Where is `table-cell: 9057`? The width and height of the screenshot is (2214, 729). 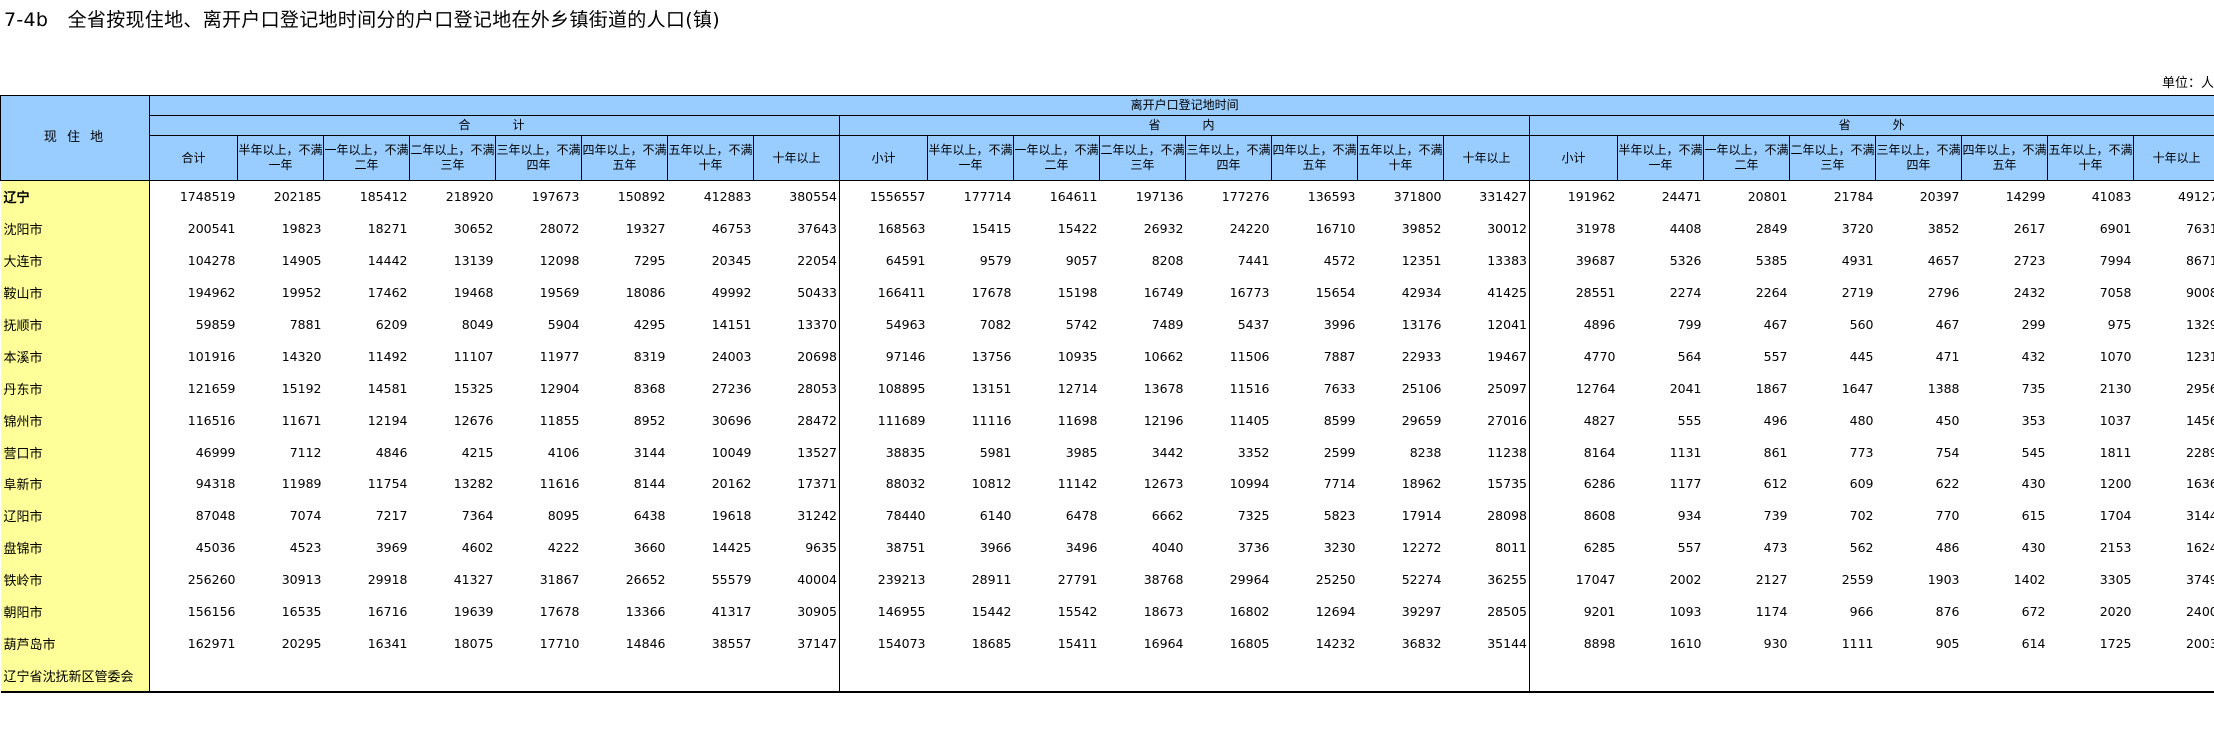
table-cell: 9057 is located at coordinates (1081, 261).